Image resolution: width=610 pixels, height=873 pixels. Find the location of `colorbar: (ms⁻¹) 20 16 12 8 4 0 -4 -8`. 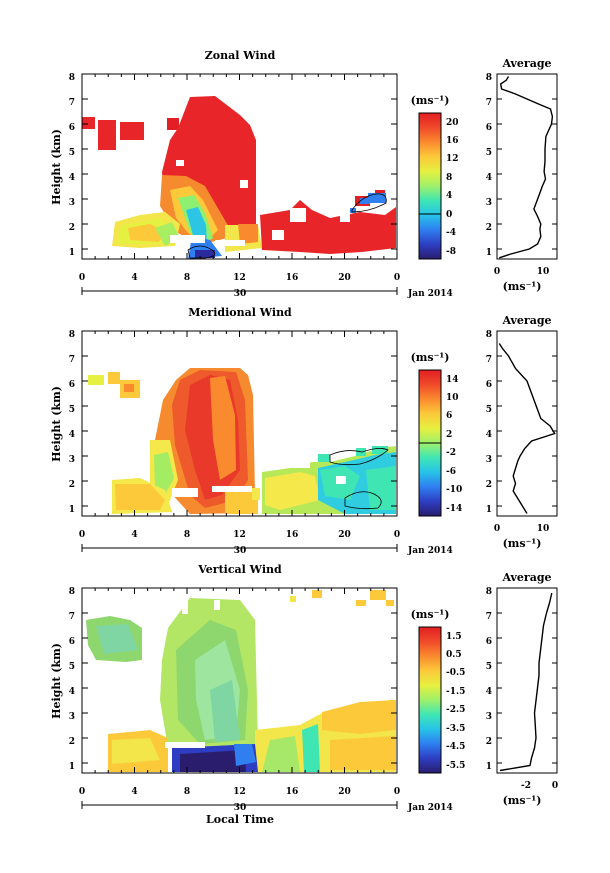

colorbar: (ms⁻¹) 20 16 12 8 4 0 -4 -8 is located at coordinates (435, 177).